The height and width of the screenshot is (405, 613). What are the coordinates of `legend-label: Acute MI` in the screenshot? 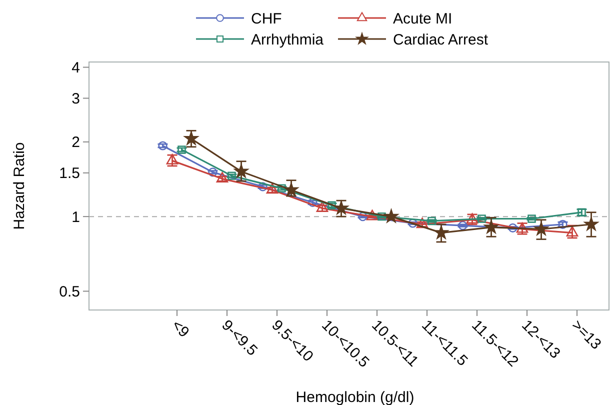 It's located at (422, 19).